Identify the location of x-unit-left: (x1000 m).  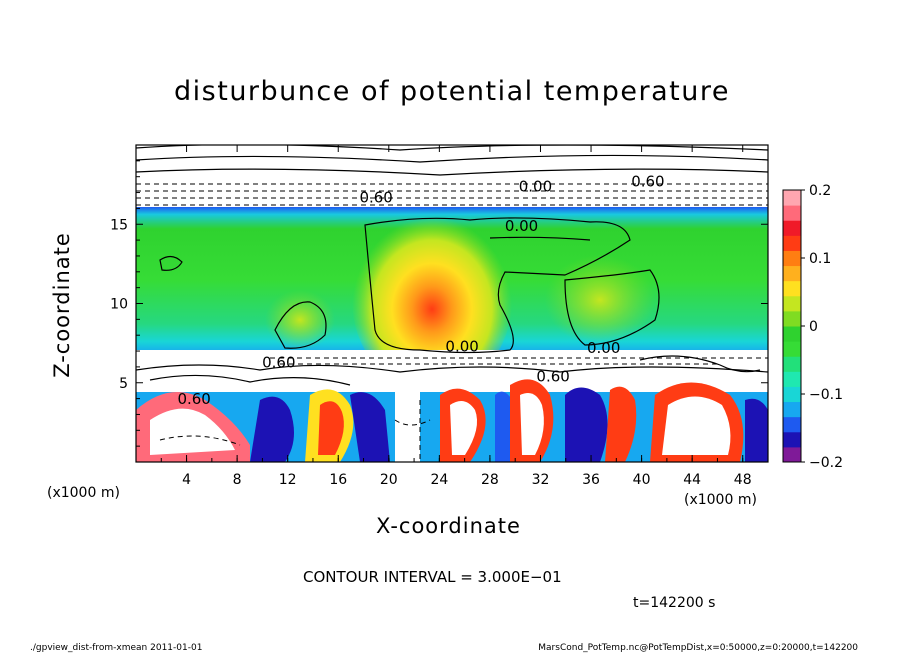
(83, 493).